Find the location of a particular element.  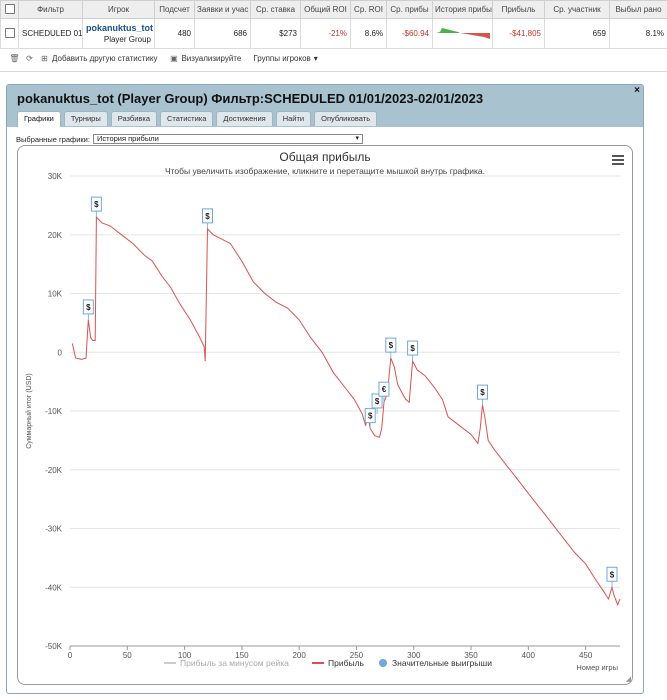

visualize-button: ▣ Визуализируйте is located at coordinates (205, 58).